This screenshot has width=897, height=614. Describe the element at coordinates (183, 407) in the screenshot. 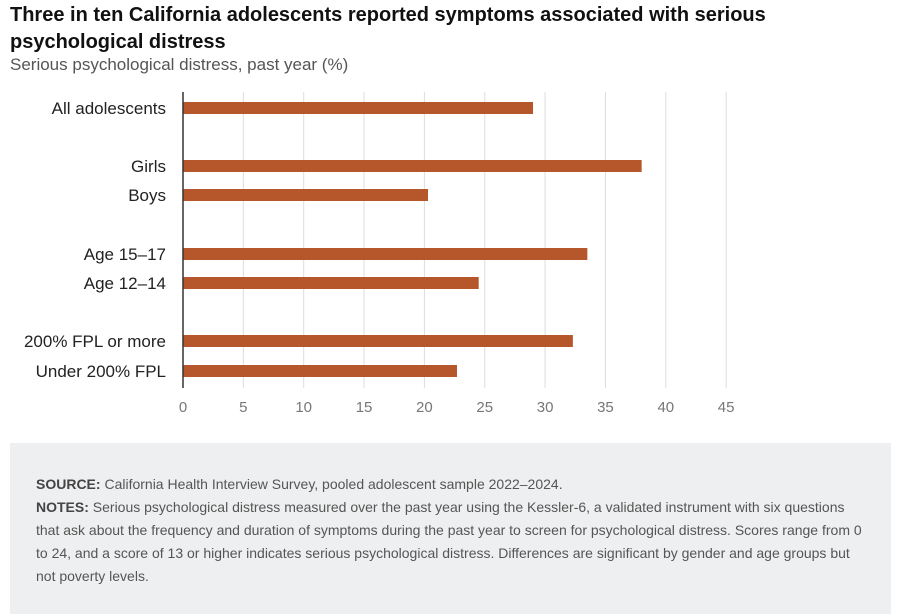

I see `x-tick-label: 0` at that location.